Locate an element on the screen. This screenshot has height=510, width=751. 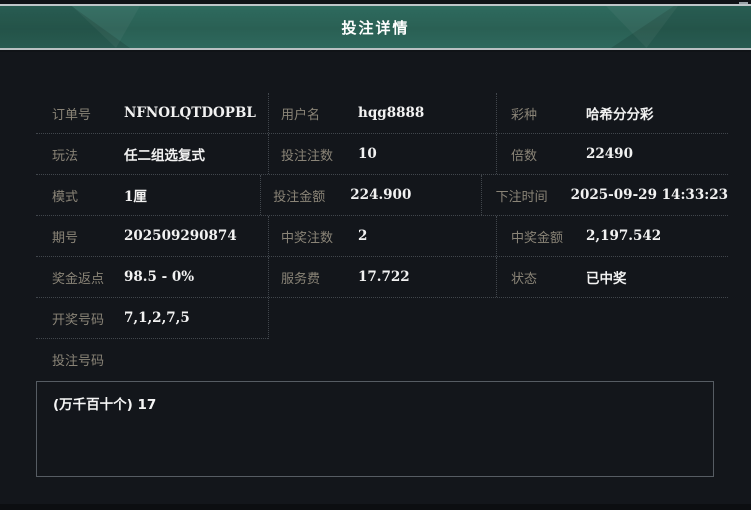
page-title: 投注详情 is located at coordinates (375, 27).